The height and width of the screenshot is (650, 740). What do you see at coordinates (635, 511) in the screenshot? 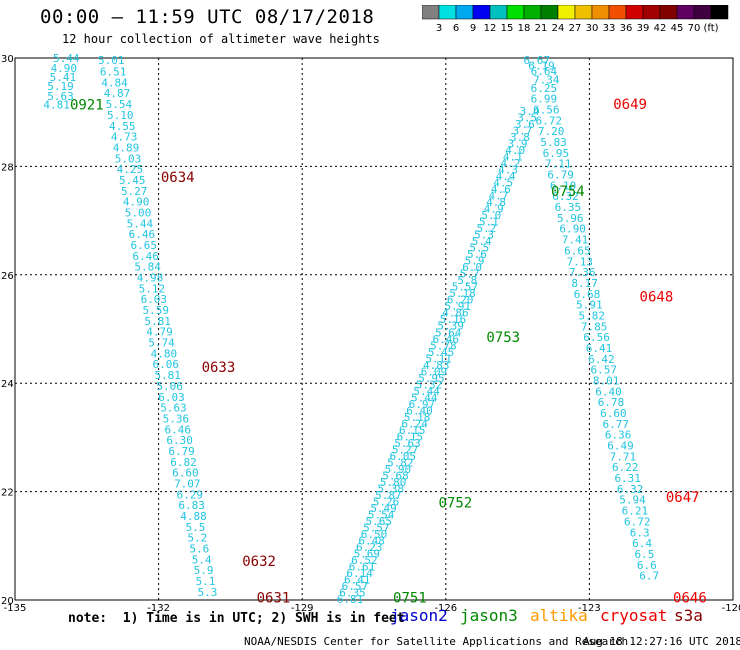
I see `wave-height-value: 6.21` at bounding box center [635, 511].